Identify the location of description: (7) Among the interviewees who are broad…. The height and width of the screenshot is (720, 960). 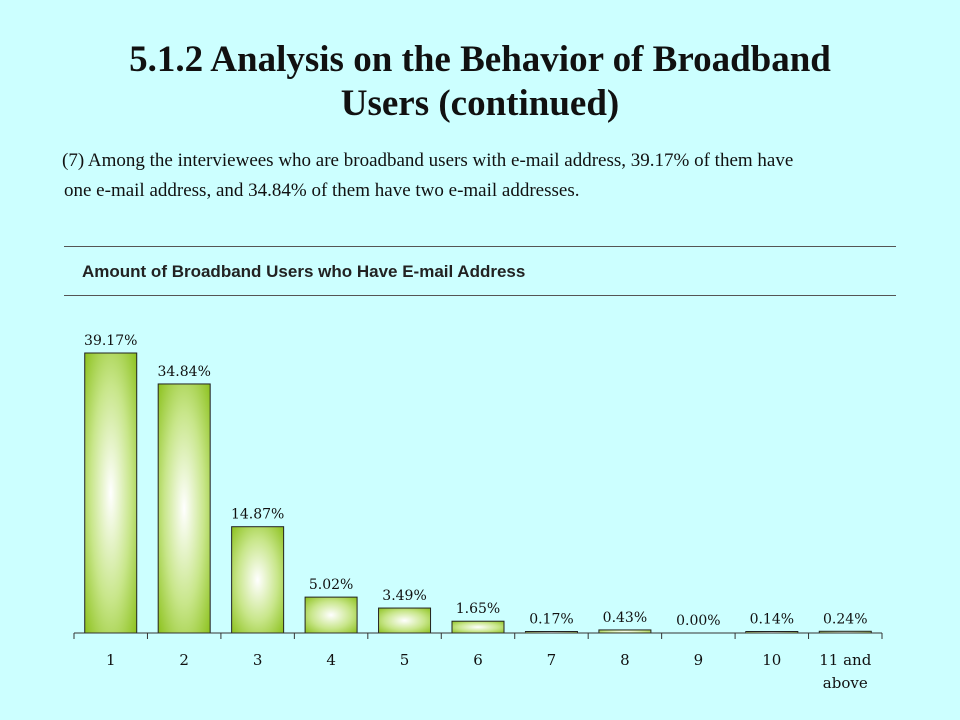
(508, 176).